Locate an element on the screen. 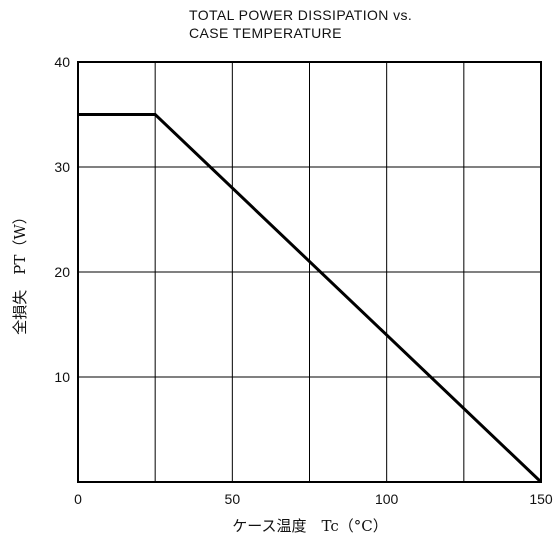 The height and width of the screenshot is (545, 557). chart-title-line2: CASE TEMPERATURE is located at coordinates (265, 33).